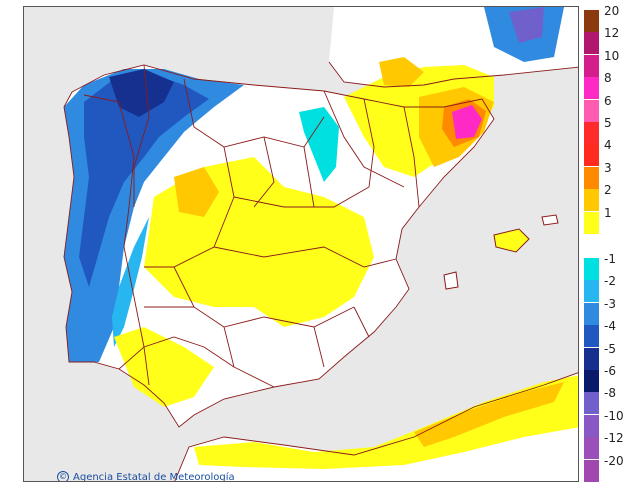 This screenshot has width=630, height=500. What do you see at coordinates (608, 145) in the screenshot?
I see `legend-label: 4` at bounding box center [608, 145].